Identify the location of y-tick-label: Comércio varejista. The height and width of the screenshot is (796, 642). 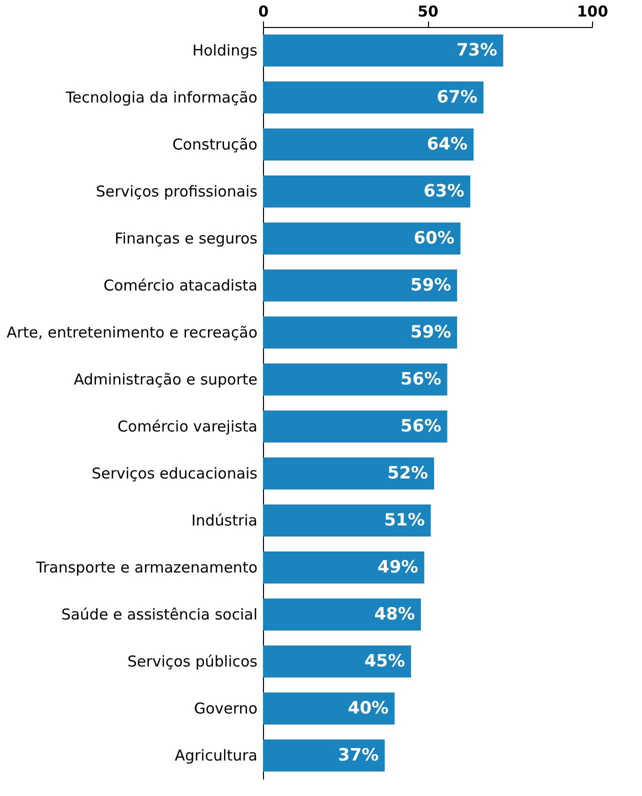
(187, 427).